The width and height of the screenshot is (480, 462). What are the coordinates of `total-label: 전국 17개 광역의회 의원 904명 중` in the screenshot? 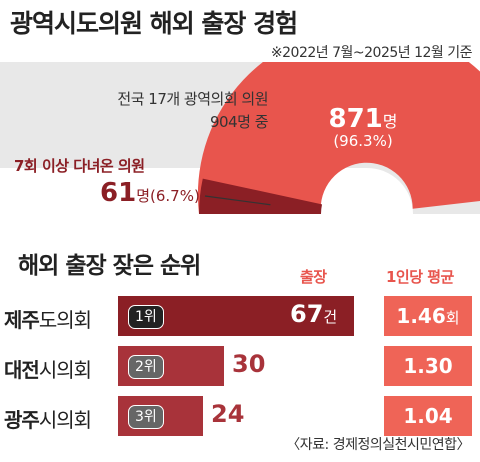 It's located at (134, 111).